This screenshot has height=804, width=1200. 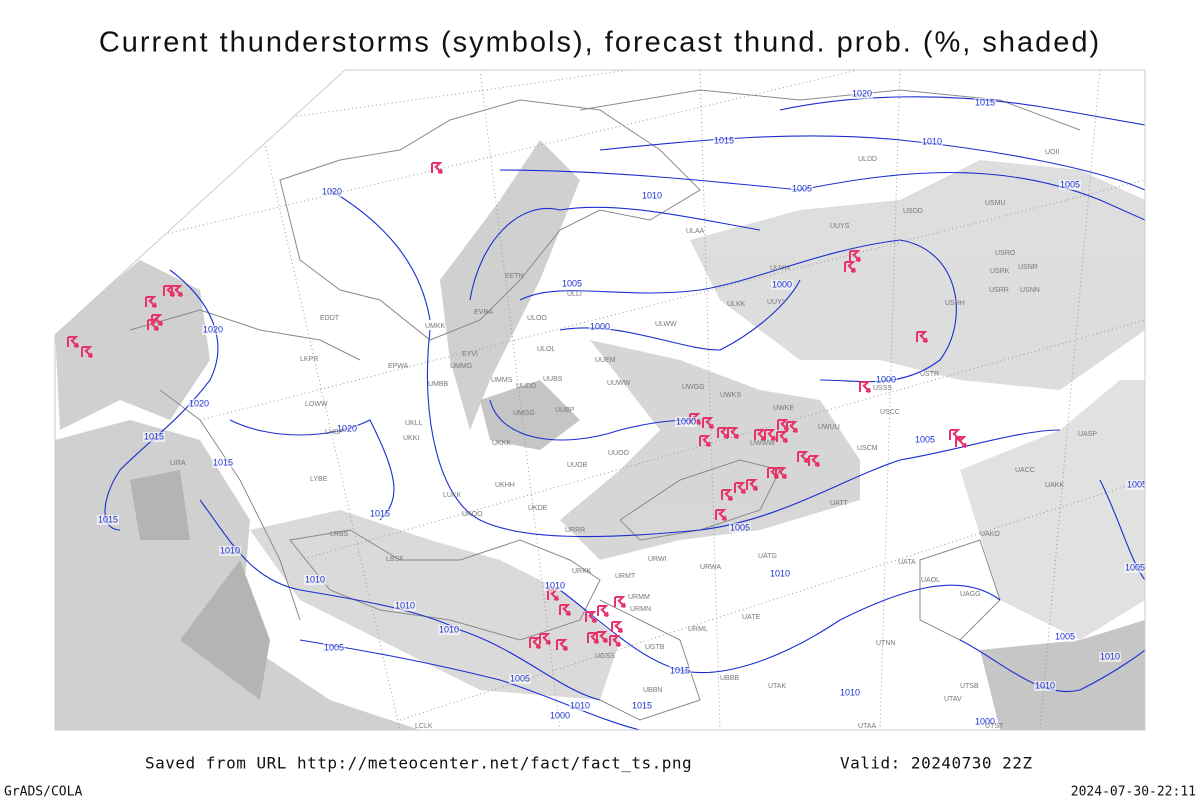 What do you see at coordinates (953, 699) in the screenshot?
I see `station-label: UTAV` at bounding box center [953, 699].